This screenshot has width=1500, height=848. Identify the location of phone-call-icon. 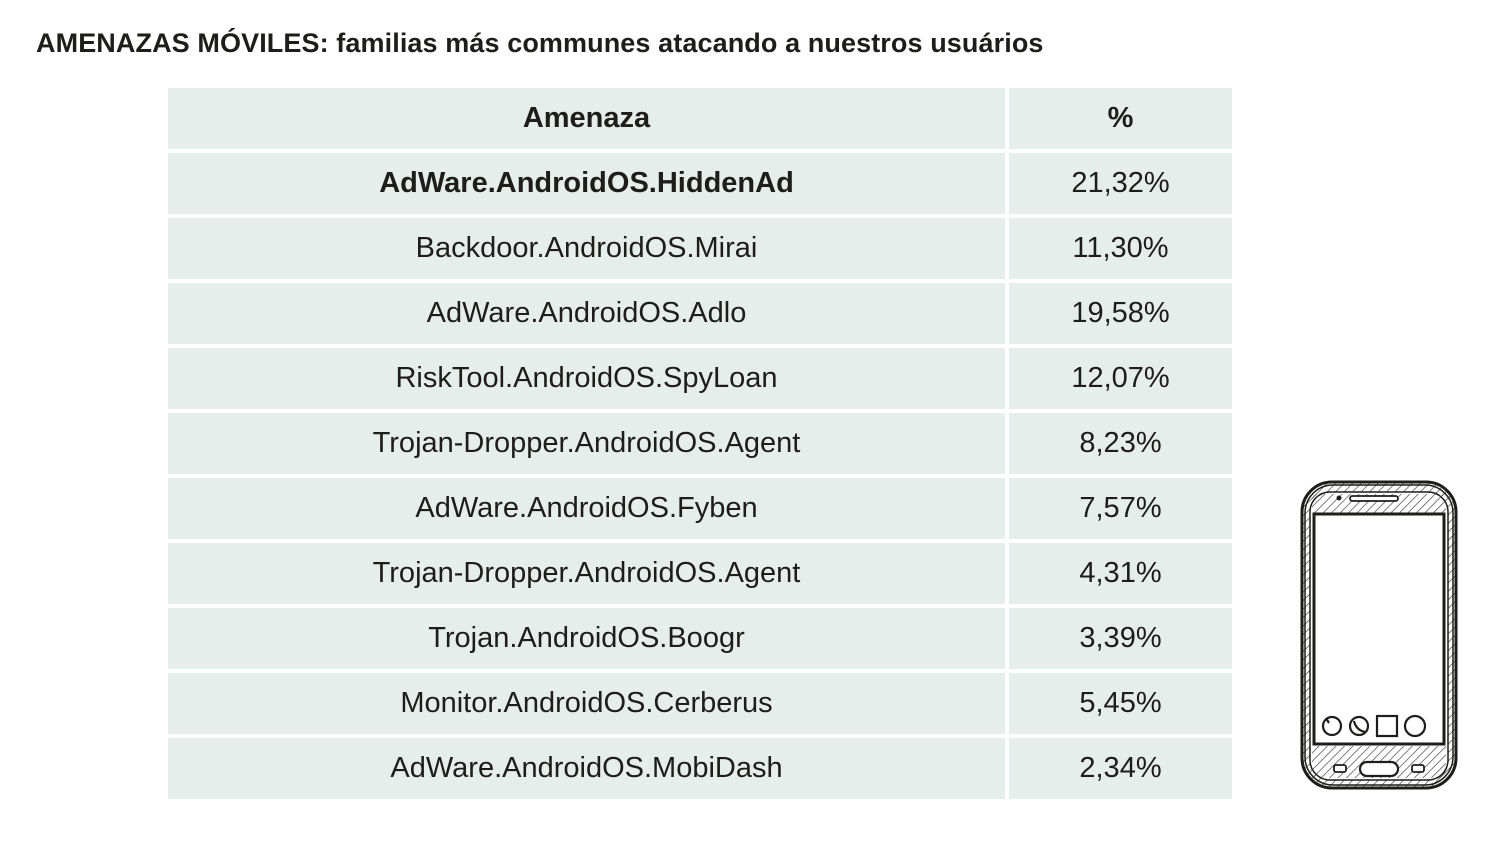
(1359, 726).